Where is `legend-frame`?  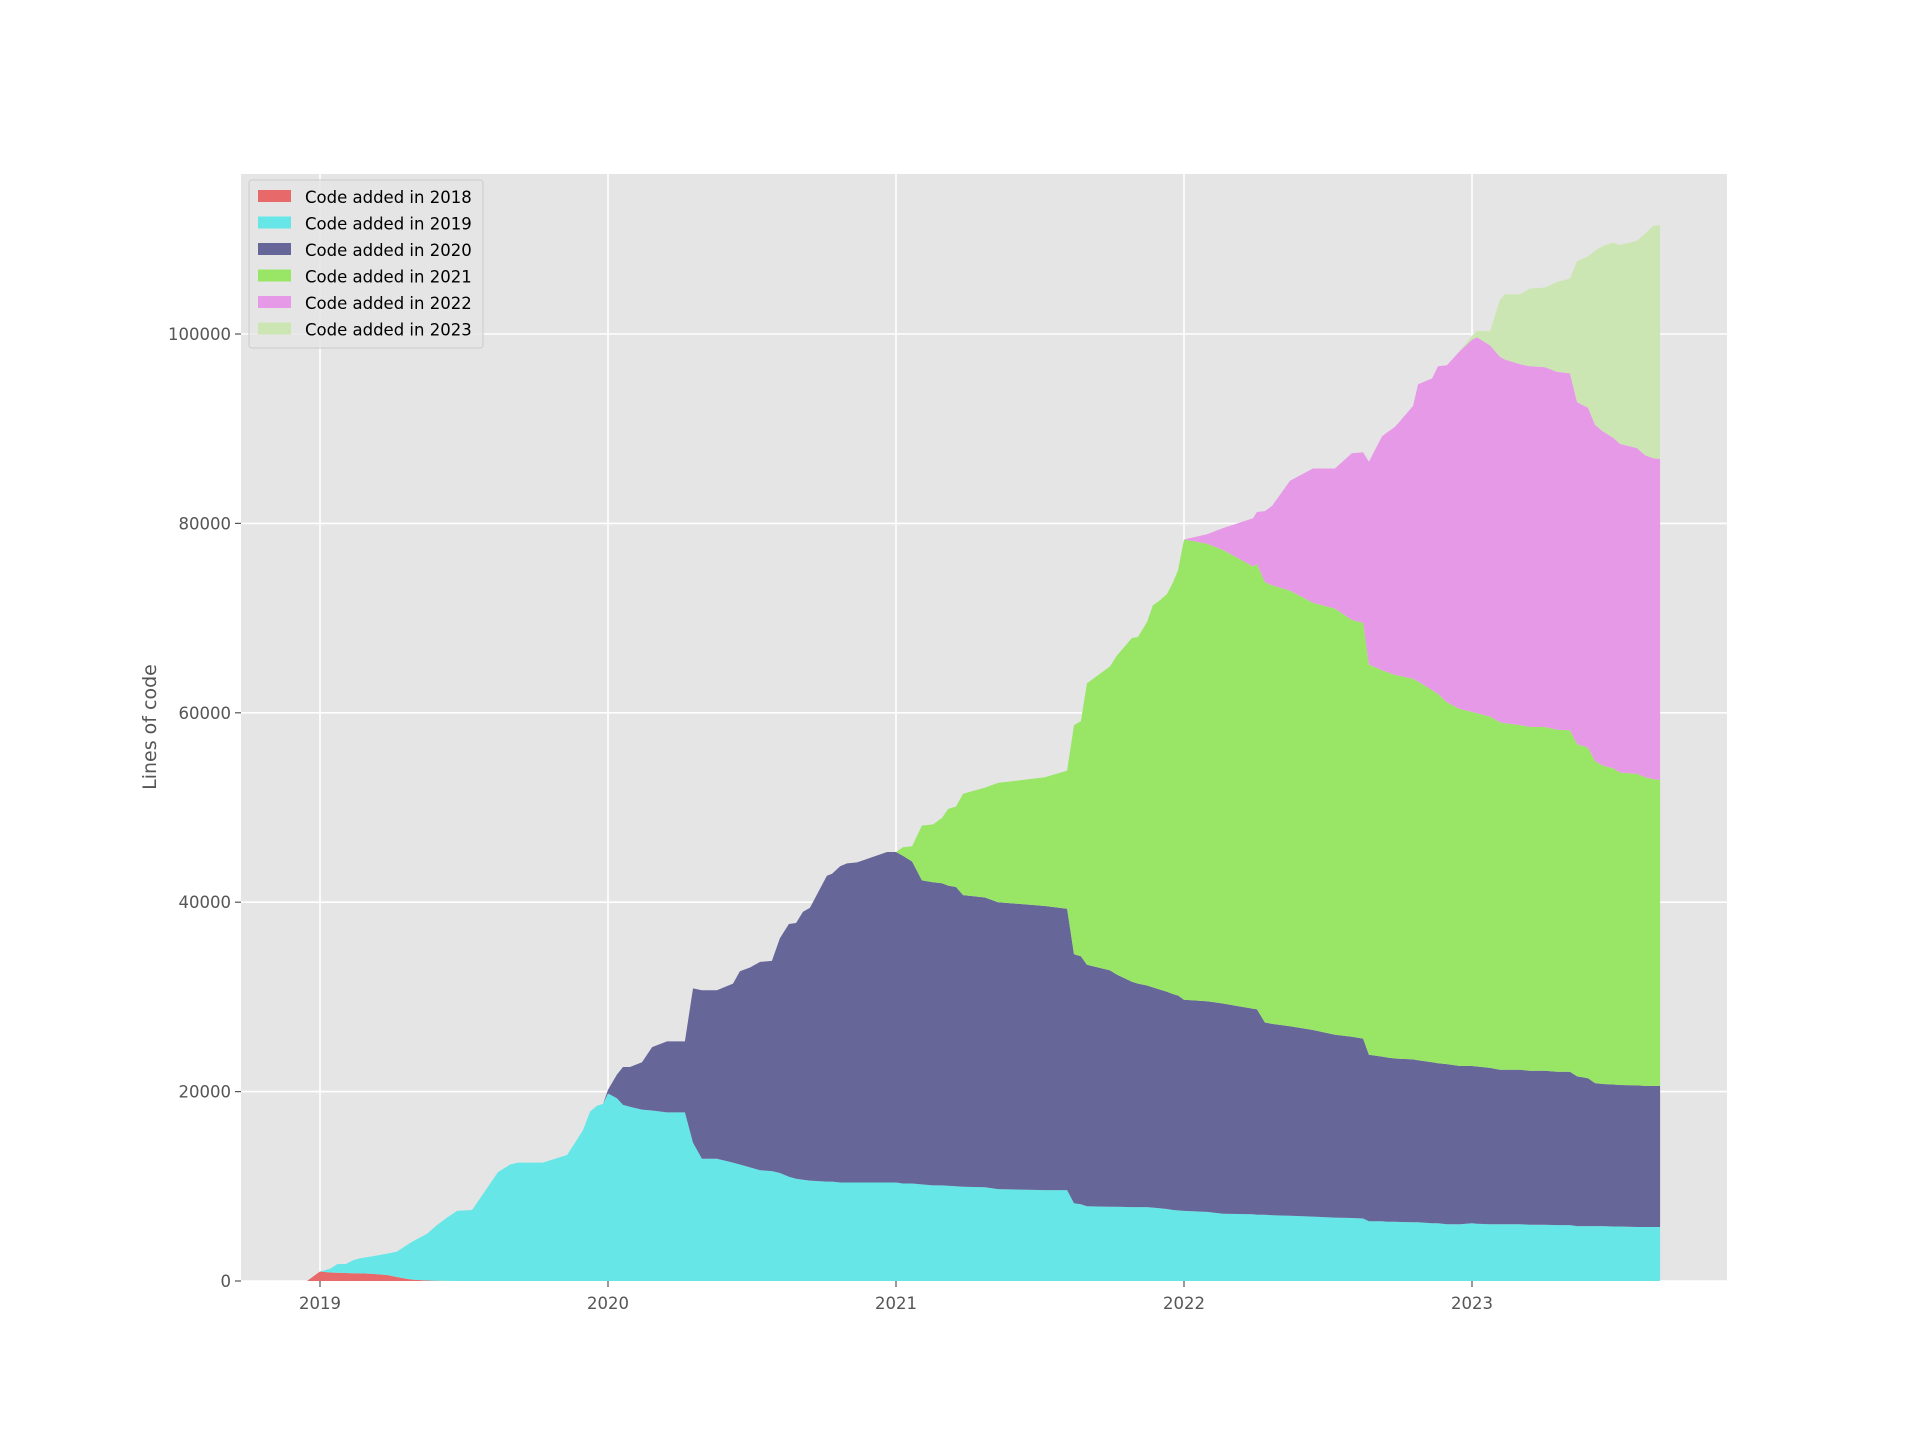
legend-frame is located at coordinates (366, 264).